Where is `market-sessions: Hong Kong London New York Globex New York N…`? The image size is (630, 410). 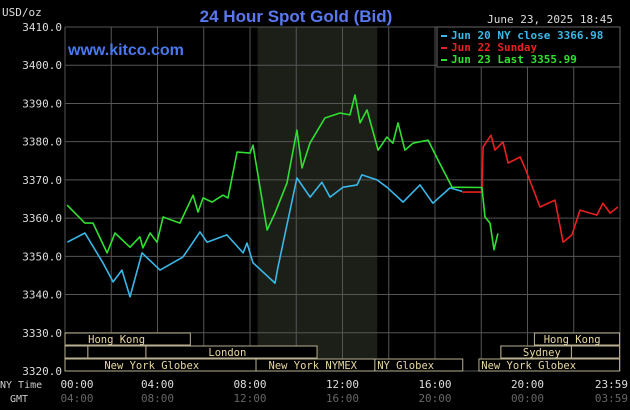 market-sessions: Hong Kong London New York Globex New York N… is located at coordinates (342, 352).